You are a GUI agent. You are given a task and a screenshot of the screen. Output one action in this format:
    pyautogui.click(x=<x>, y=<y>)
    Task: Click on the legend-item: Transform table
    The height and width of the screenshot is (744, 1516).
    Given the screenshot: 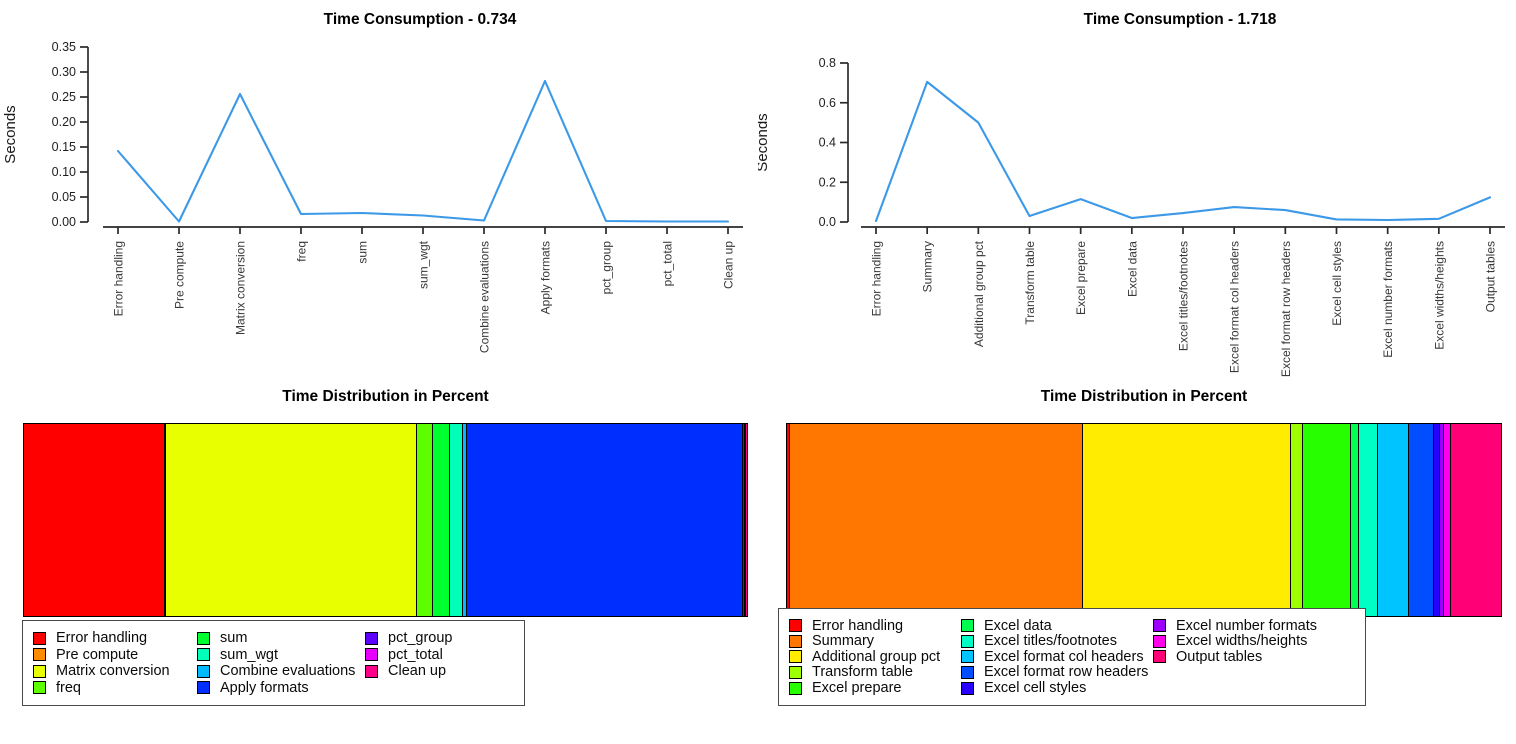 What is the action you would take?
    pyautogui.click(x=875, y=673)
    